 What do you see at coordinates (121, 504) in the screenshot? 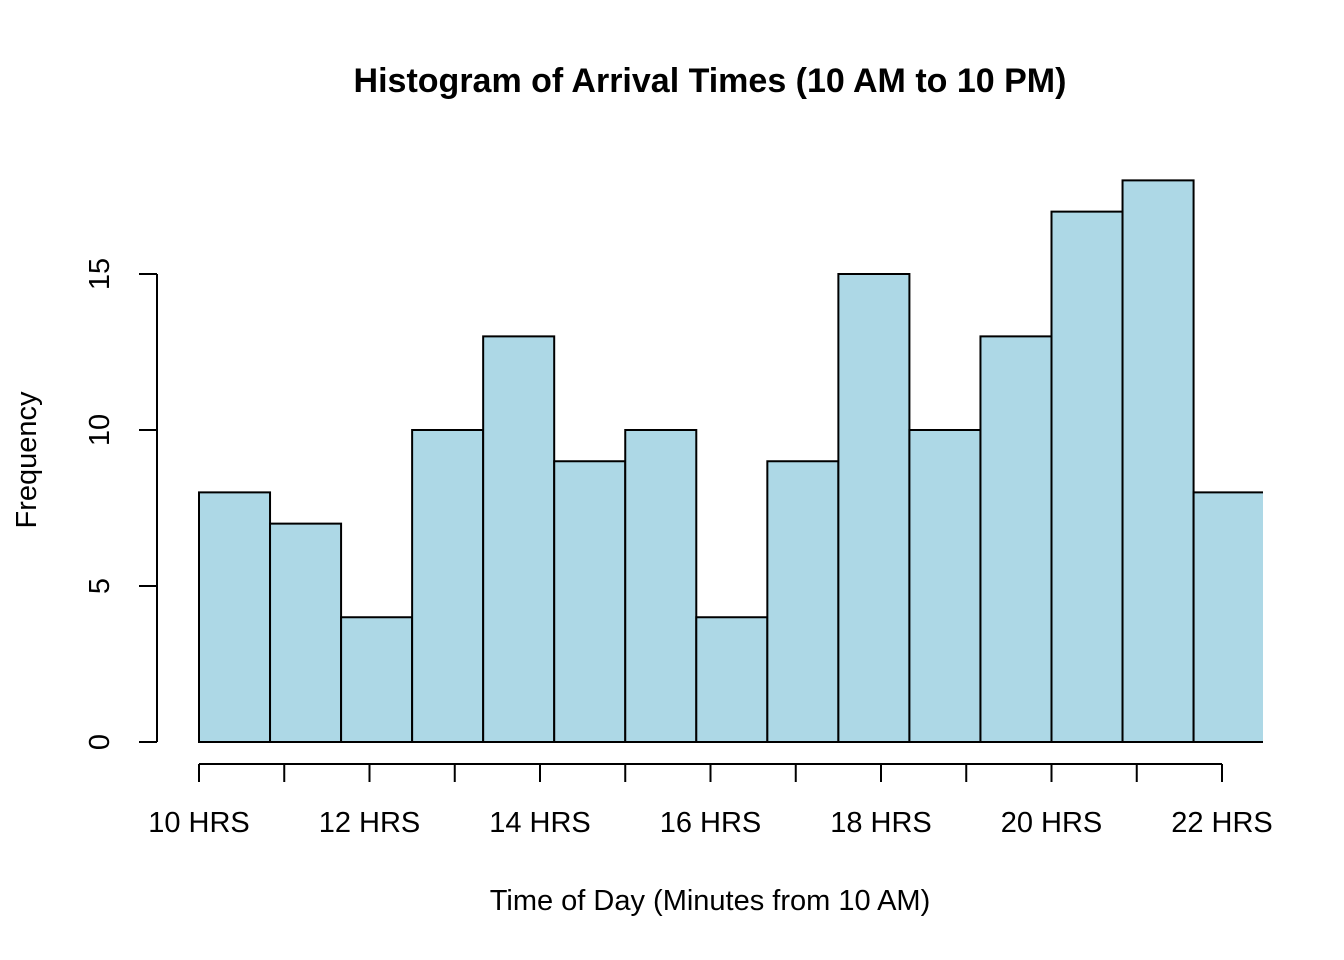
I see `y-axis: 0 5 10 15` at bounding box center [121, 504].